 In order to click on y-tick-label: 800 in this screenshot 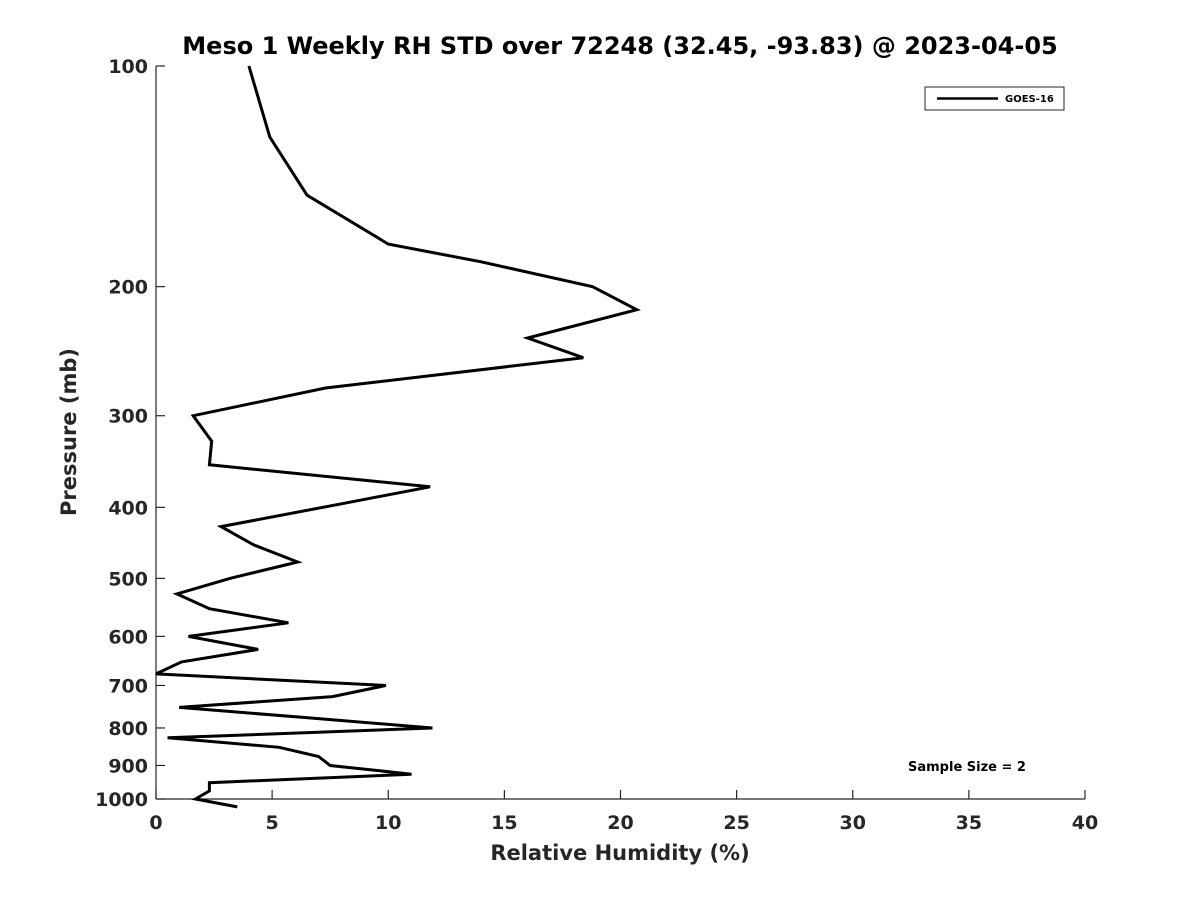, I will do `click(128, 729)`.